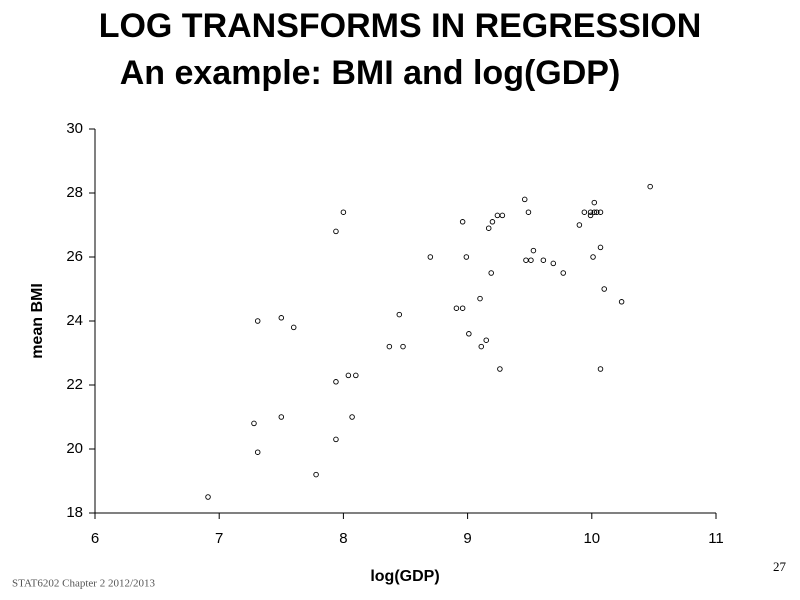 Image resolution: width=800 pixels, height=600 pixels. Describe the element at coordinates (74, 384) in the screenshot. I see `y-tick-label: 22` at that location.